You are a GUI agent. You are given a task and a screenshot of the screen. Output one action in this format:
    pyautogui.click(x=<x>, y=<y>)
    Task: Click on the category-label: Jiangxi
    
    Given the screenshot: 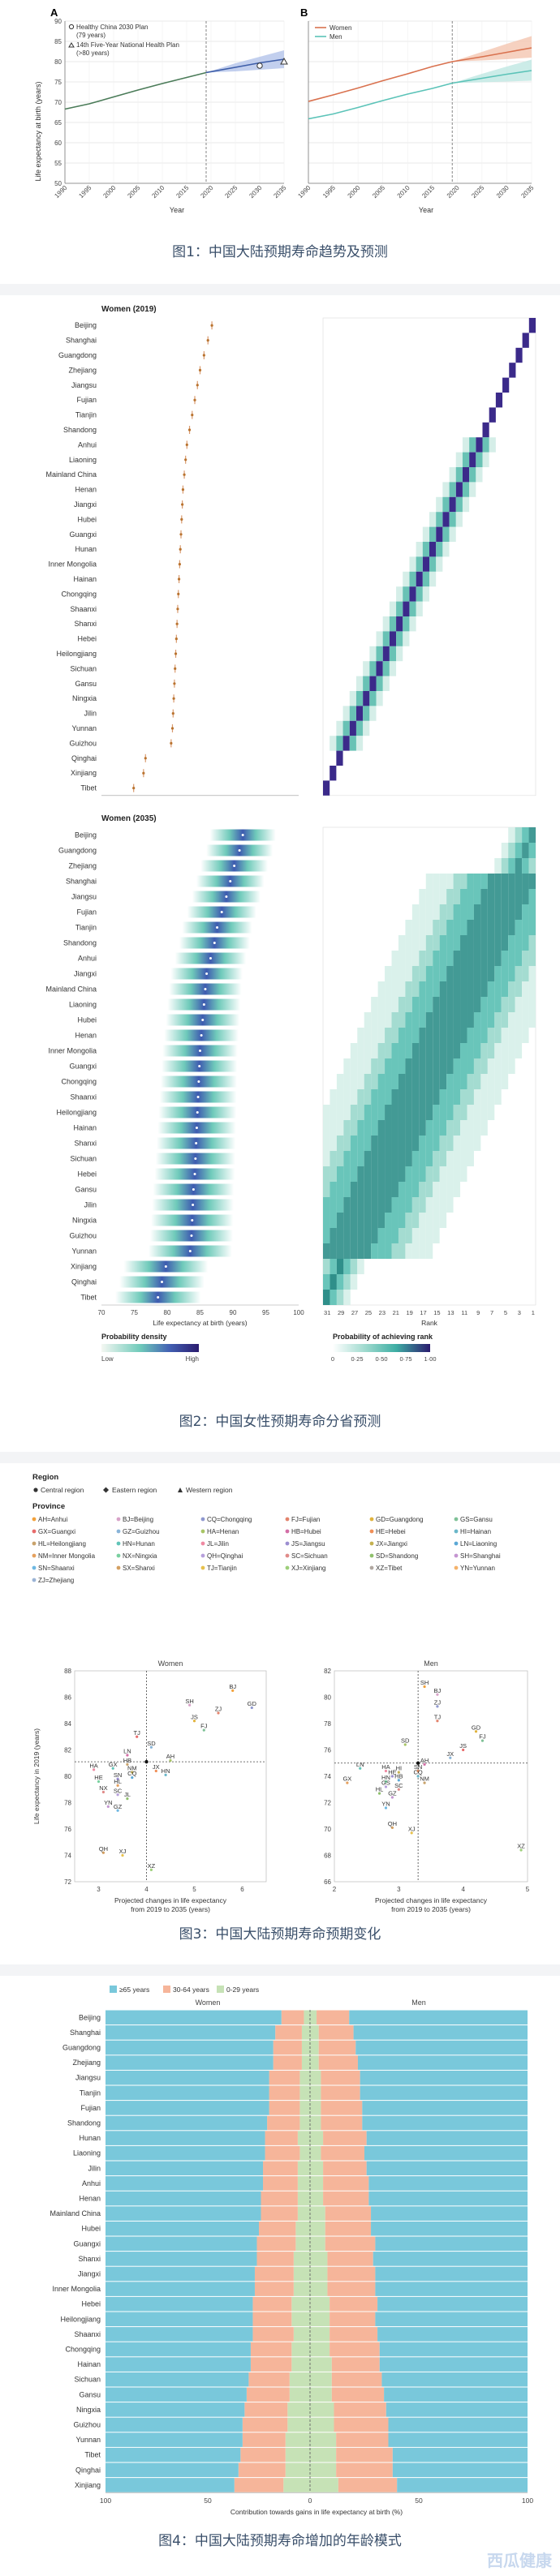 What is the action you would take?
    pyautogui.click(x=90, y=2274)
    